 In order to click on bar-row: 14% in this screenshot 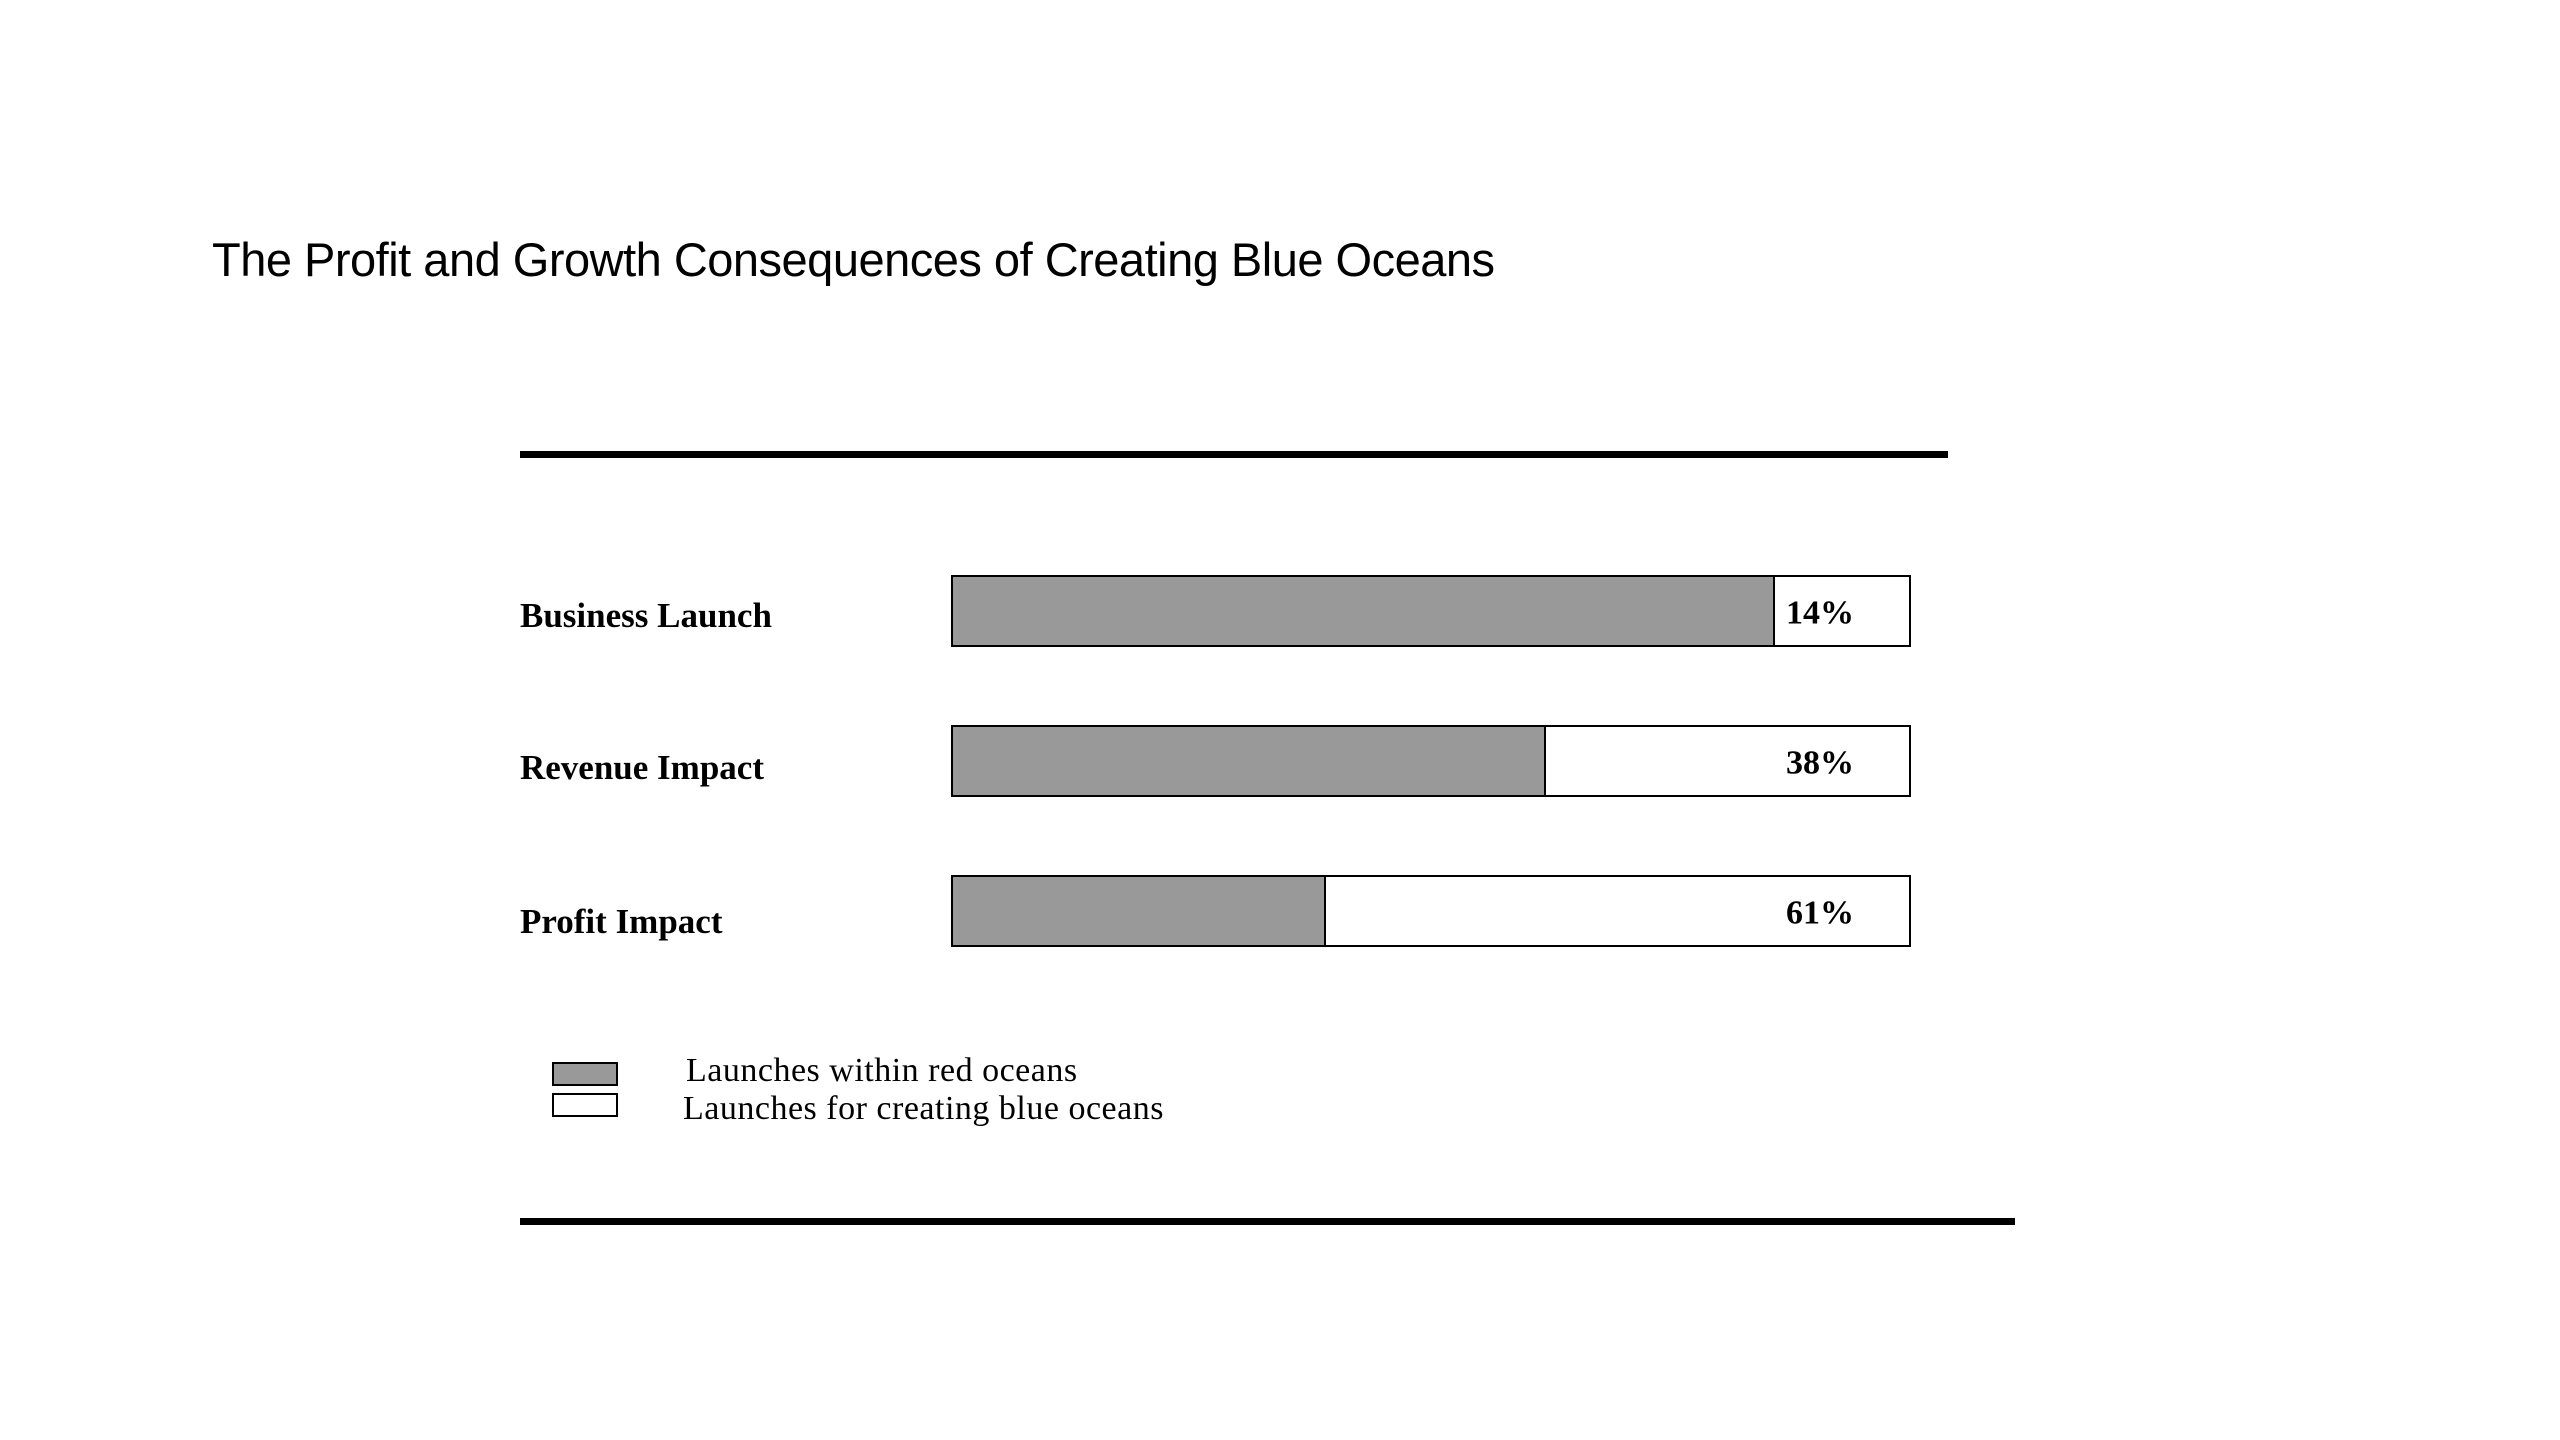, I will do `click(1431, 611)`.